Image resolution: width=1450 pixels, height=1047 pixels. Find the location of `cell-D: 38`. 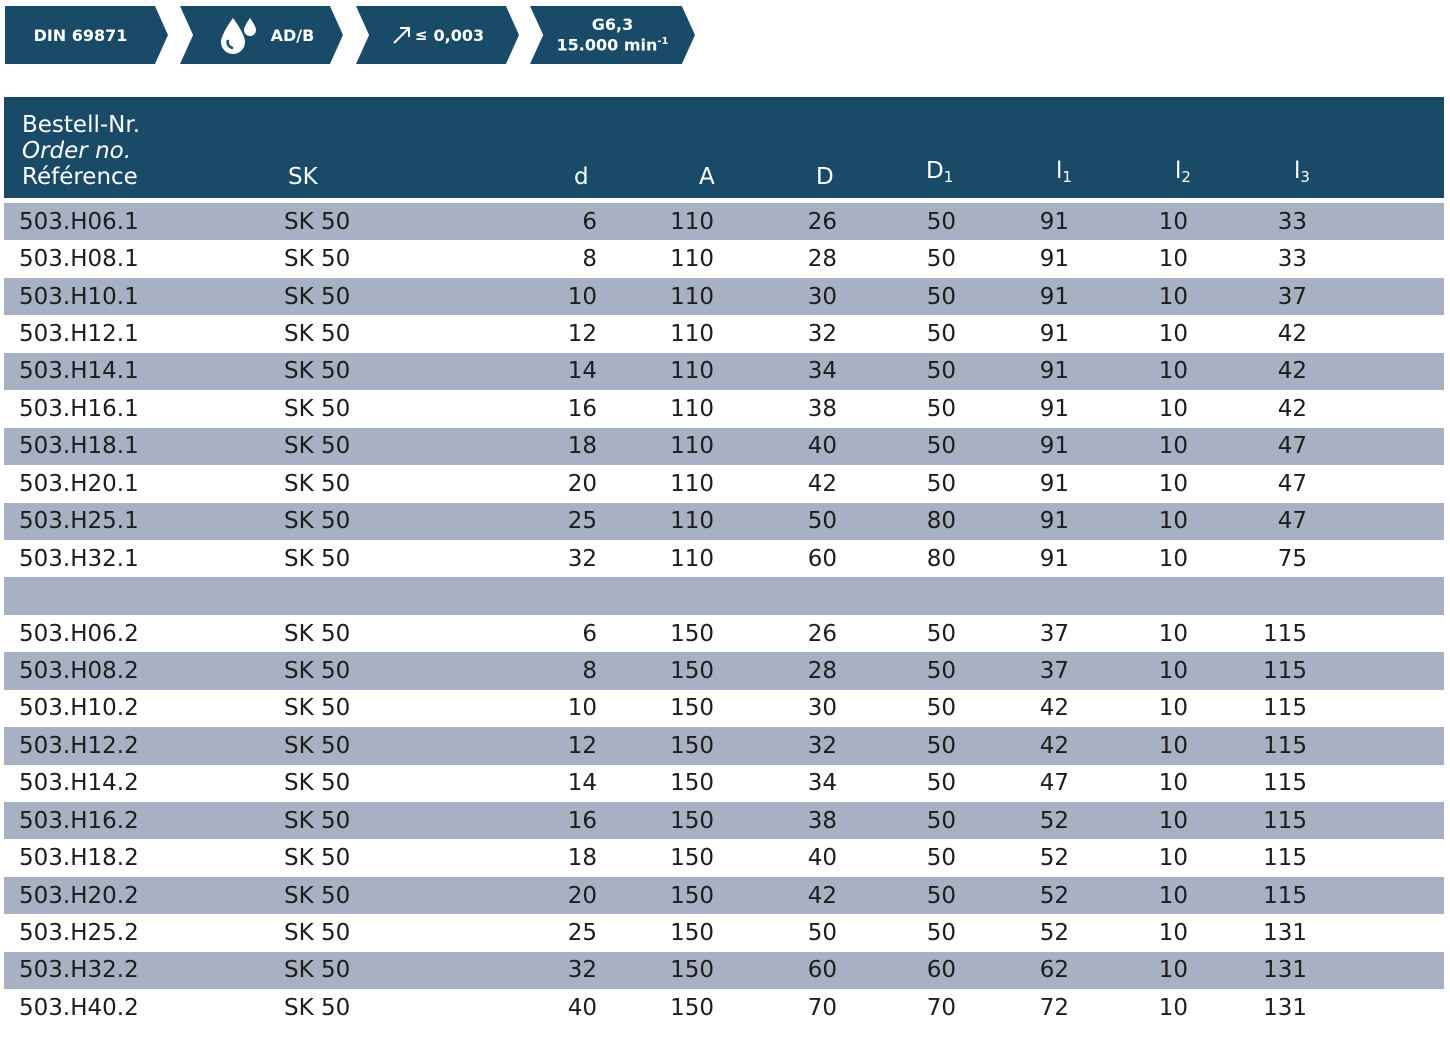

cell-D: 38 is located at coordinates (822, 820).